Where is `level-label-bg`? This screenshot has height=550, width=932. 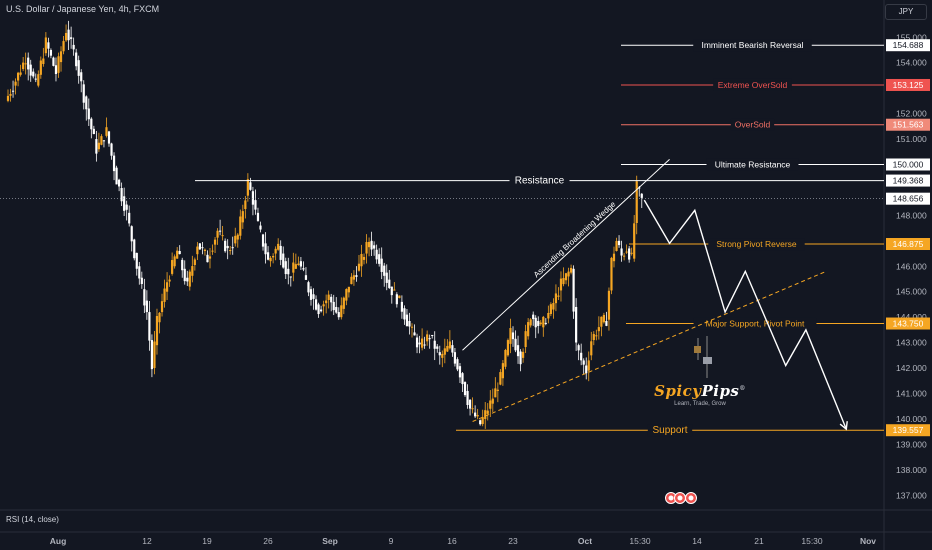 level-label-bg is located at coordinates (539, 180).